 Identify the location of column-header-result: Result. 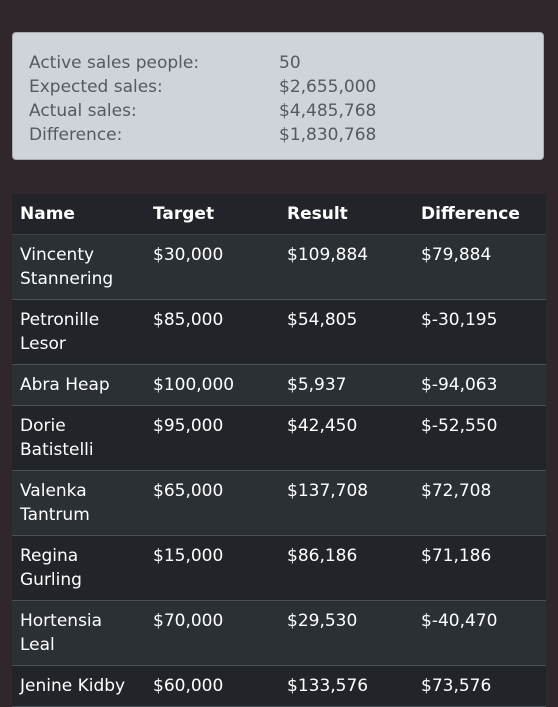
(346, 214).